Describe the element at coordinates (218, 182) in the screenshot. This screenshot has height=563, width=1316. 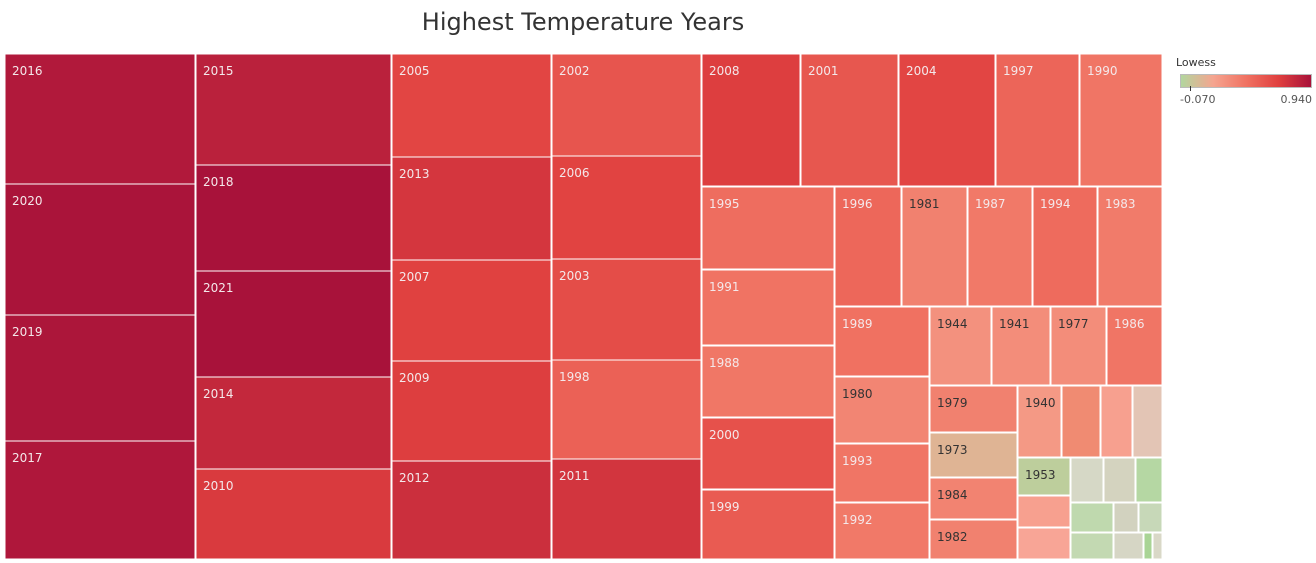
I see `treemap-label-2018: 2018` at that location.